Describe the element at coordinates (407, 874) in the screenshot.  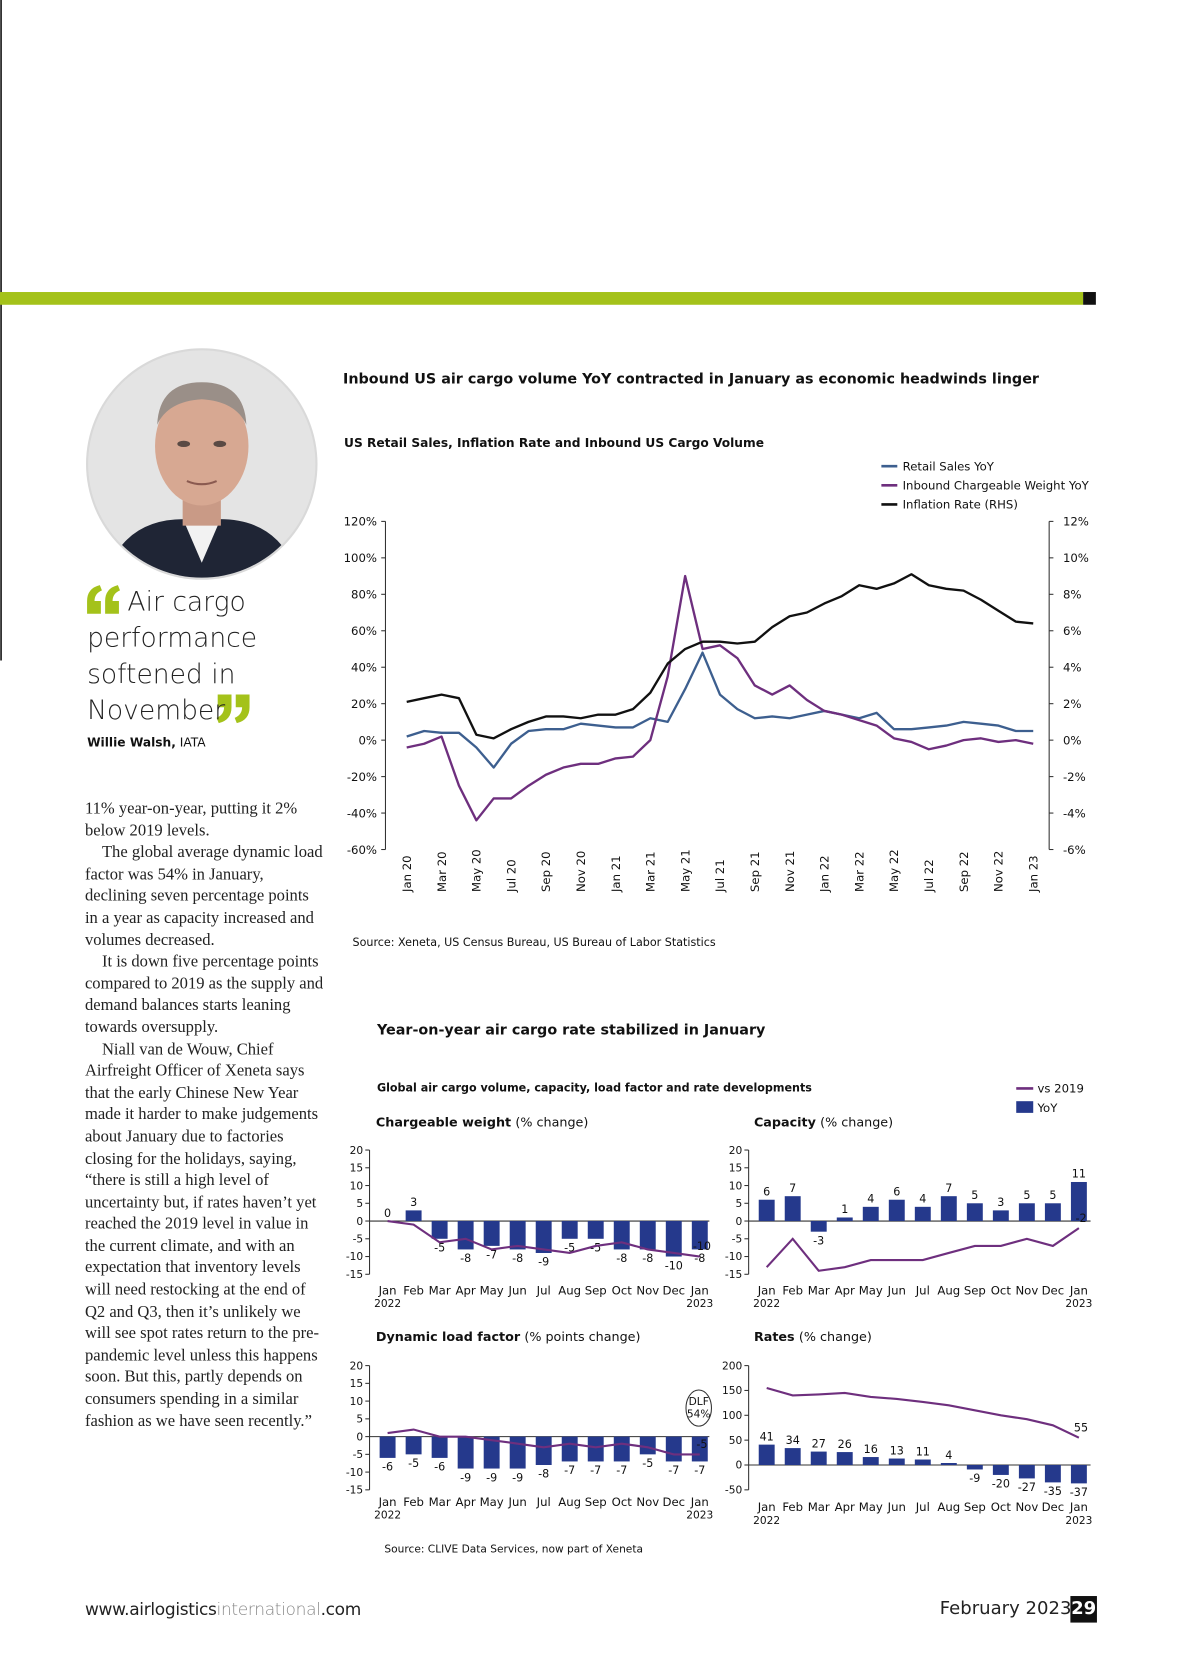
I see `x-tick-label: Jan 20` at that location.